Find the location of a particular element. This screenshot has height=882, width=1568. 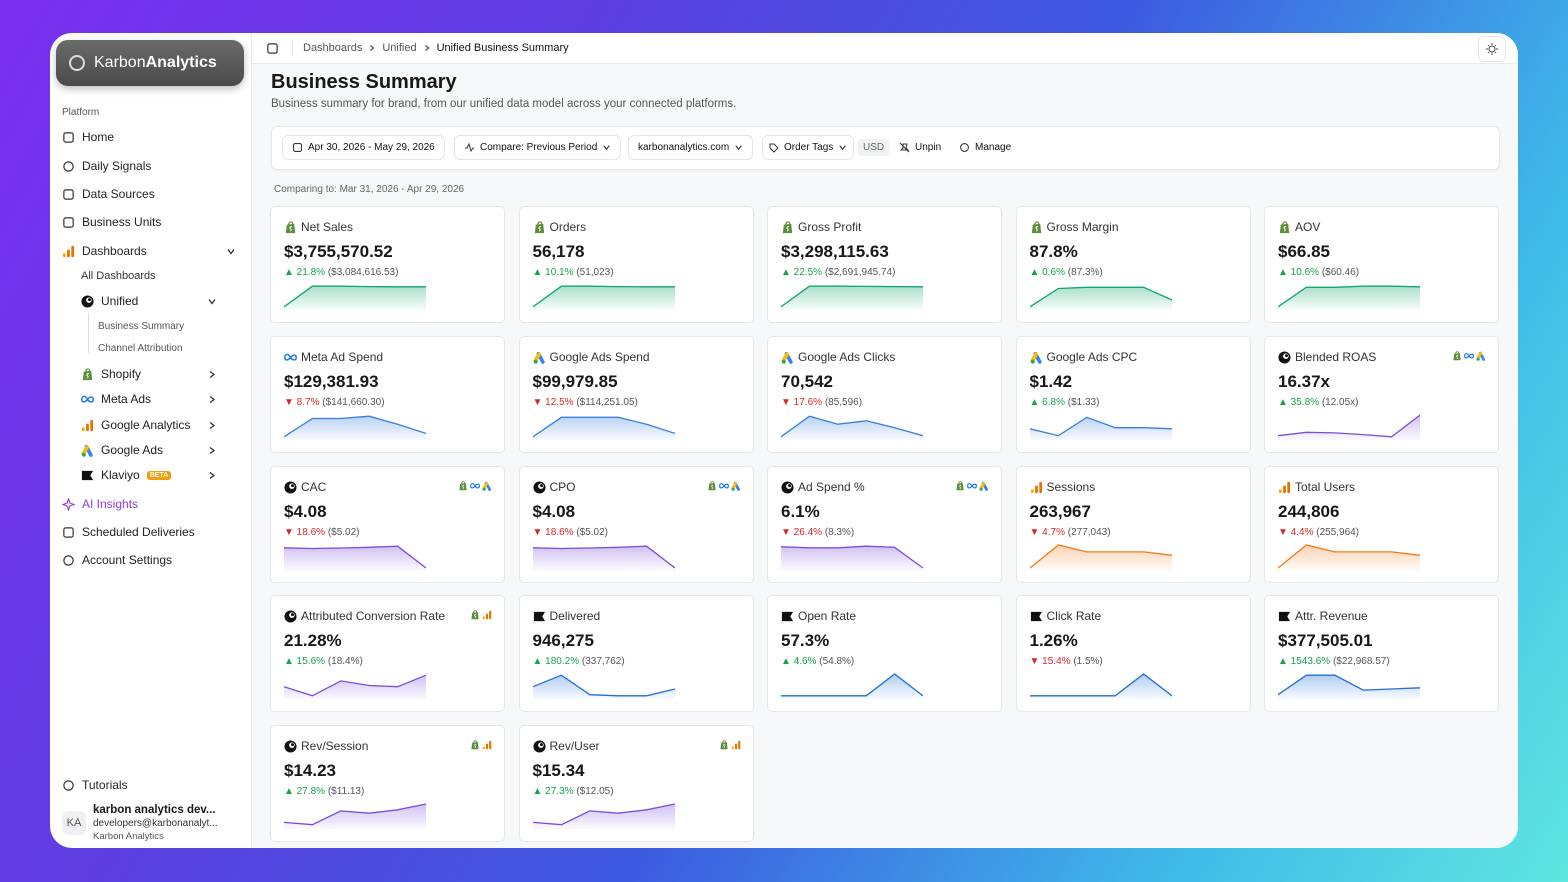

metric-card: CPO $4.08 ▼ 18.6% ($5.02) is located at coordinates (636, 524).